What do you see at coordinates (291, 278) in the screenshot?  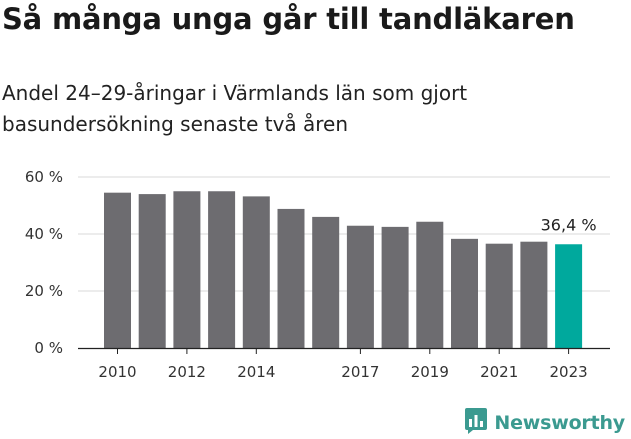 I see `bar-2015` at bounding box center [291, 278].